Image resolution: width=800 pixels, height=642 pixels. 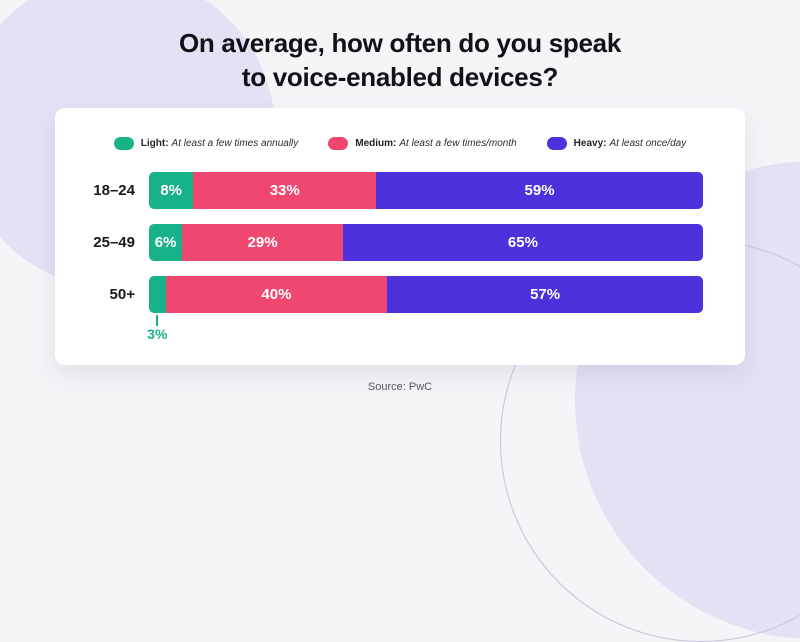 I want to click on bar-segment-value: 65%, so click(x=522, y=242).